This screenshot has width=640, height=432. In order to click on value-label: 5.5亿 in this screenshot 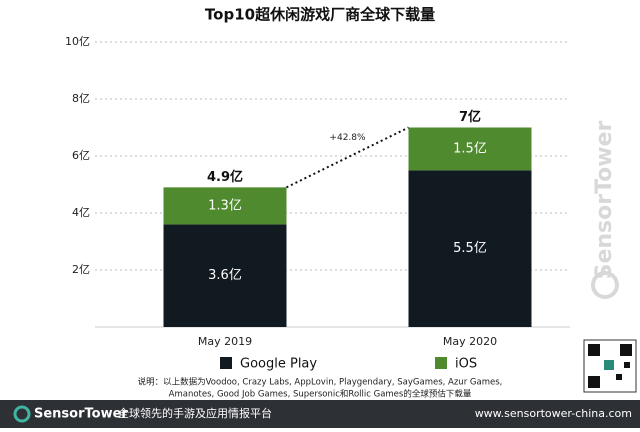, I will do `click(470, 248)`.